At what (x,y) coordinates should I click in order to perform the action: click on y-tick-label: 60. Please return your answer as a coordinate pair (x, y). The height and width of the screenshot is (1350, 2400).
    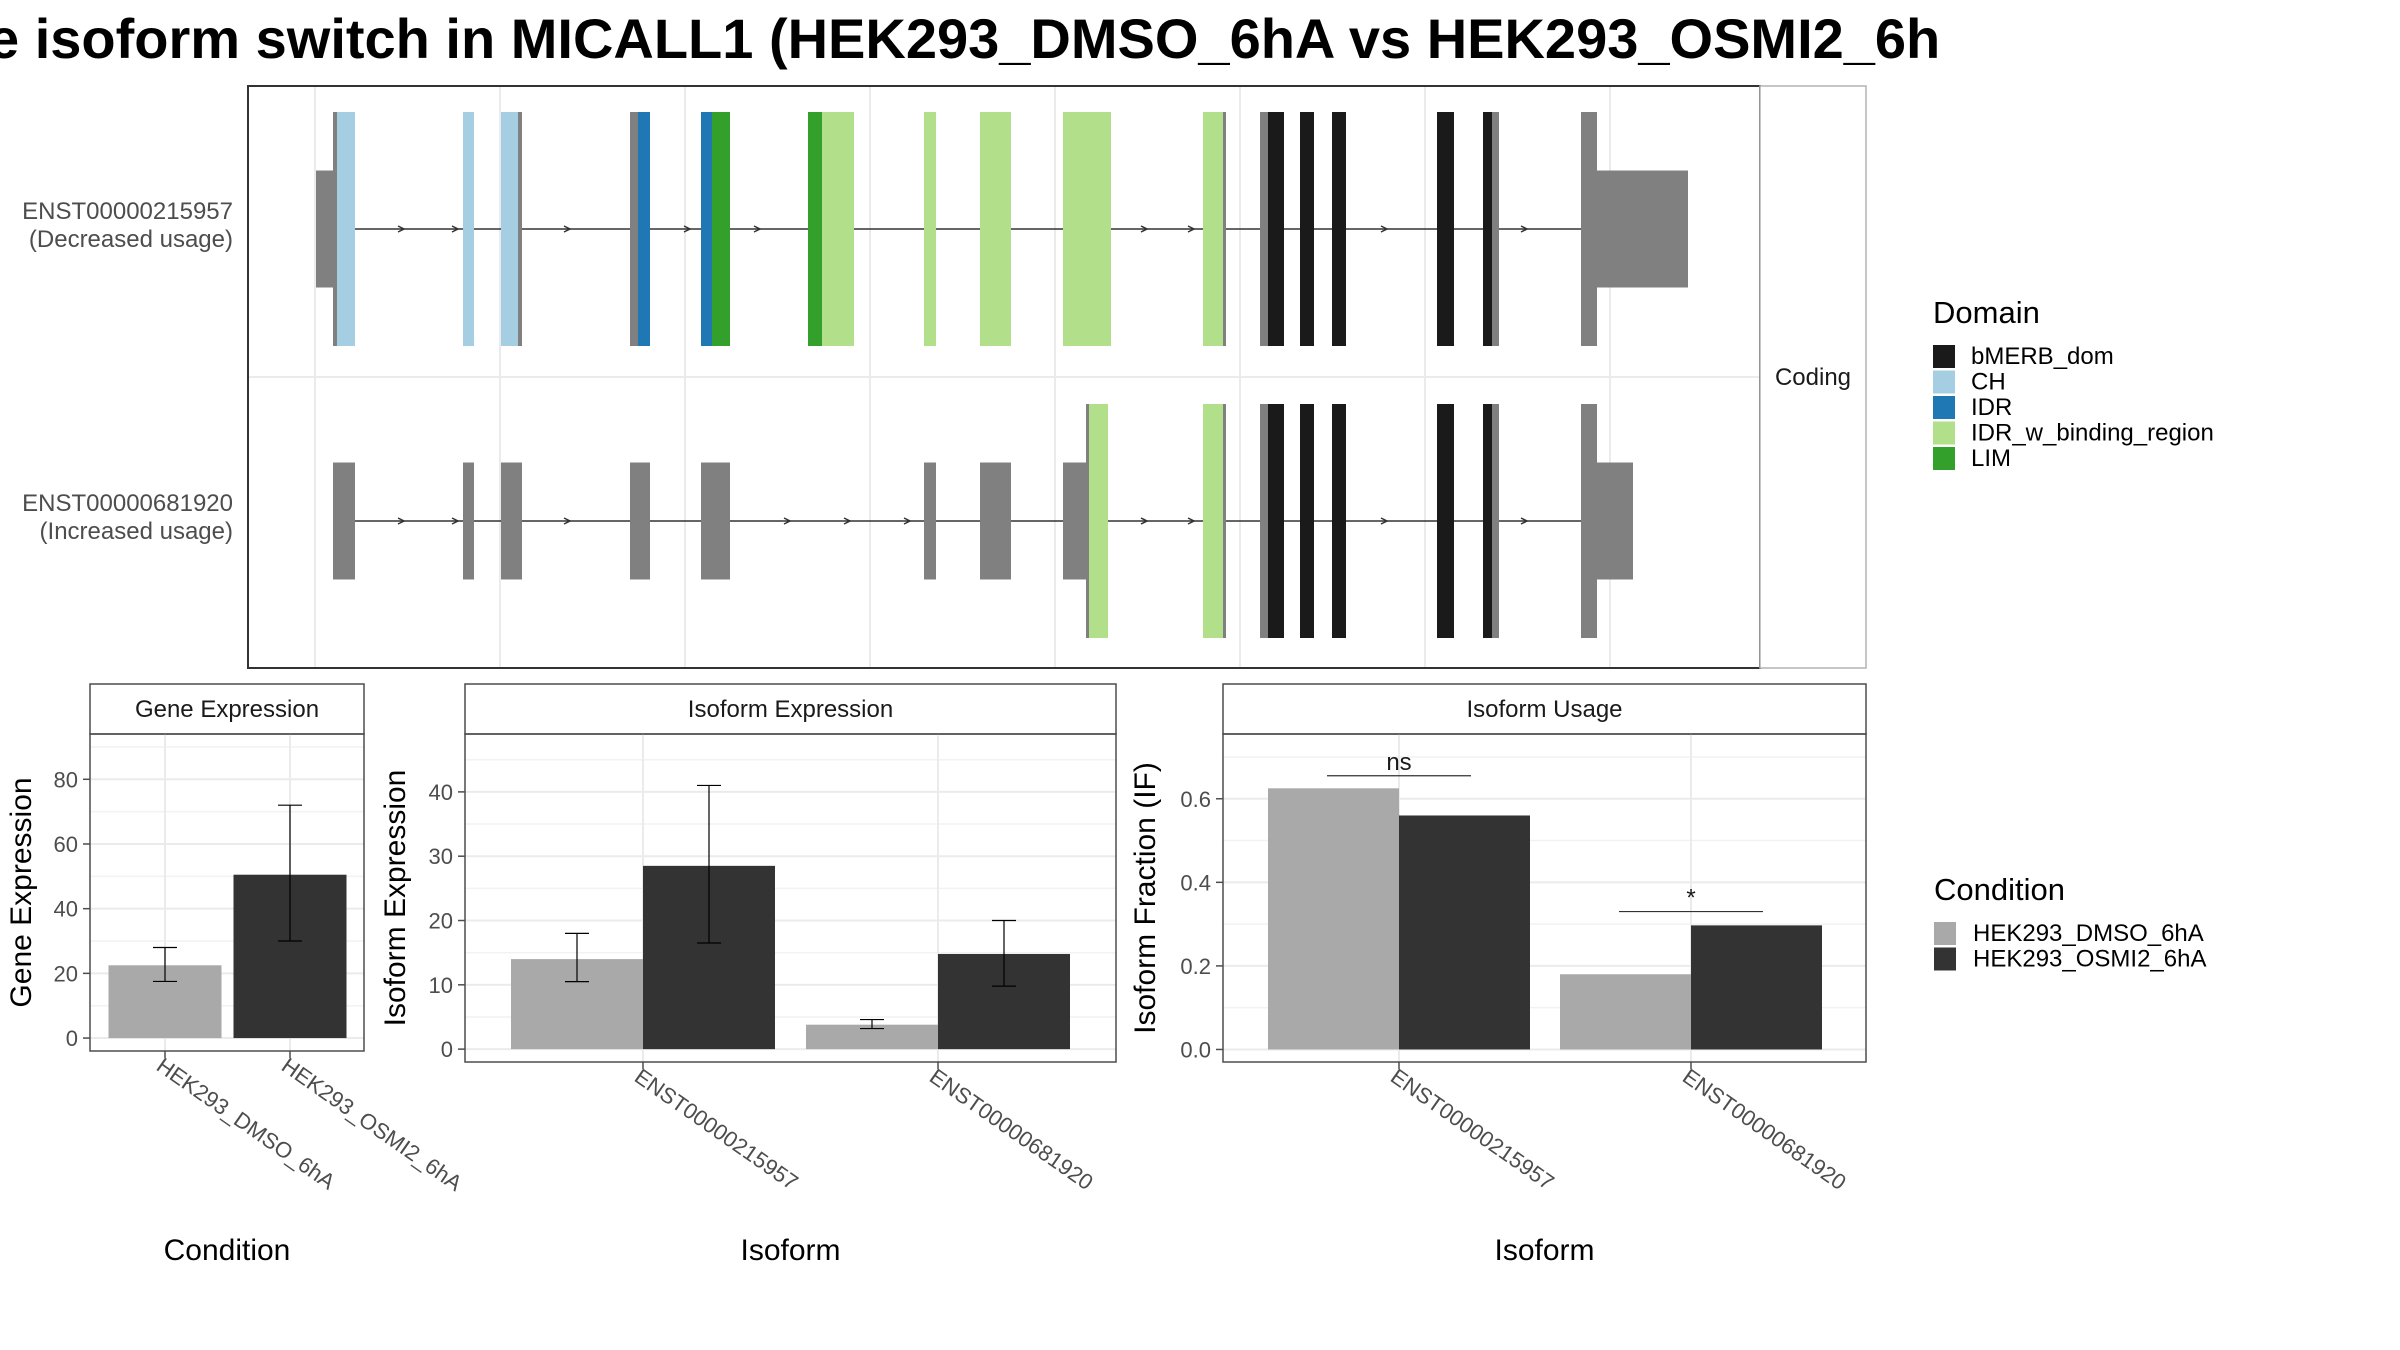
    Looking at the image, I should click on (66, 844).